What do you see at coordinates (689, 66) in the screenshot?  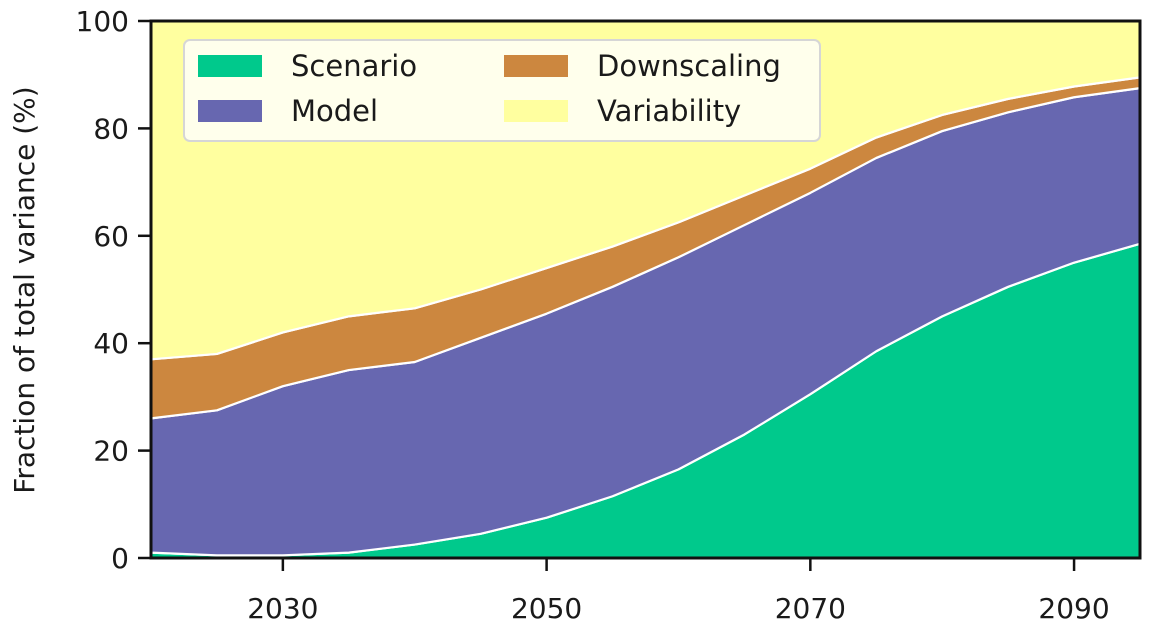 I see `legend-label: Downscaling` at bounding box center [689, 66].